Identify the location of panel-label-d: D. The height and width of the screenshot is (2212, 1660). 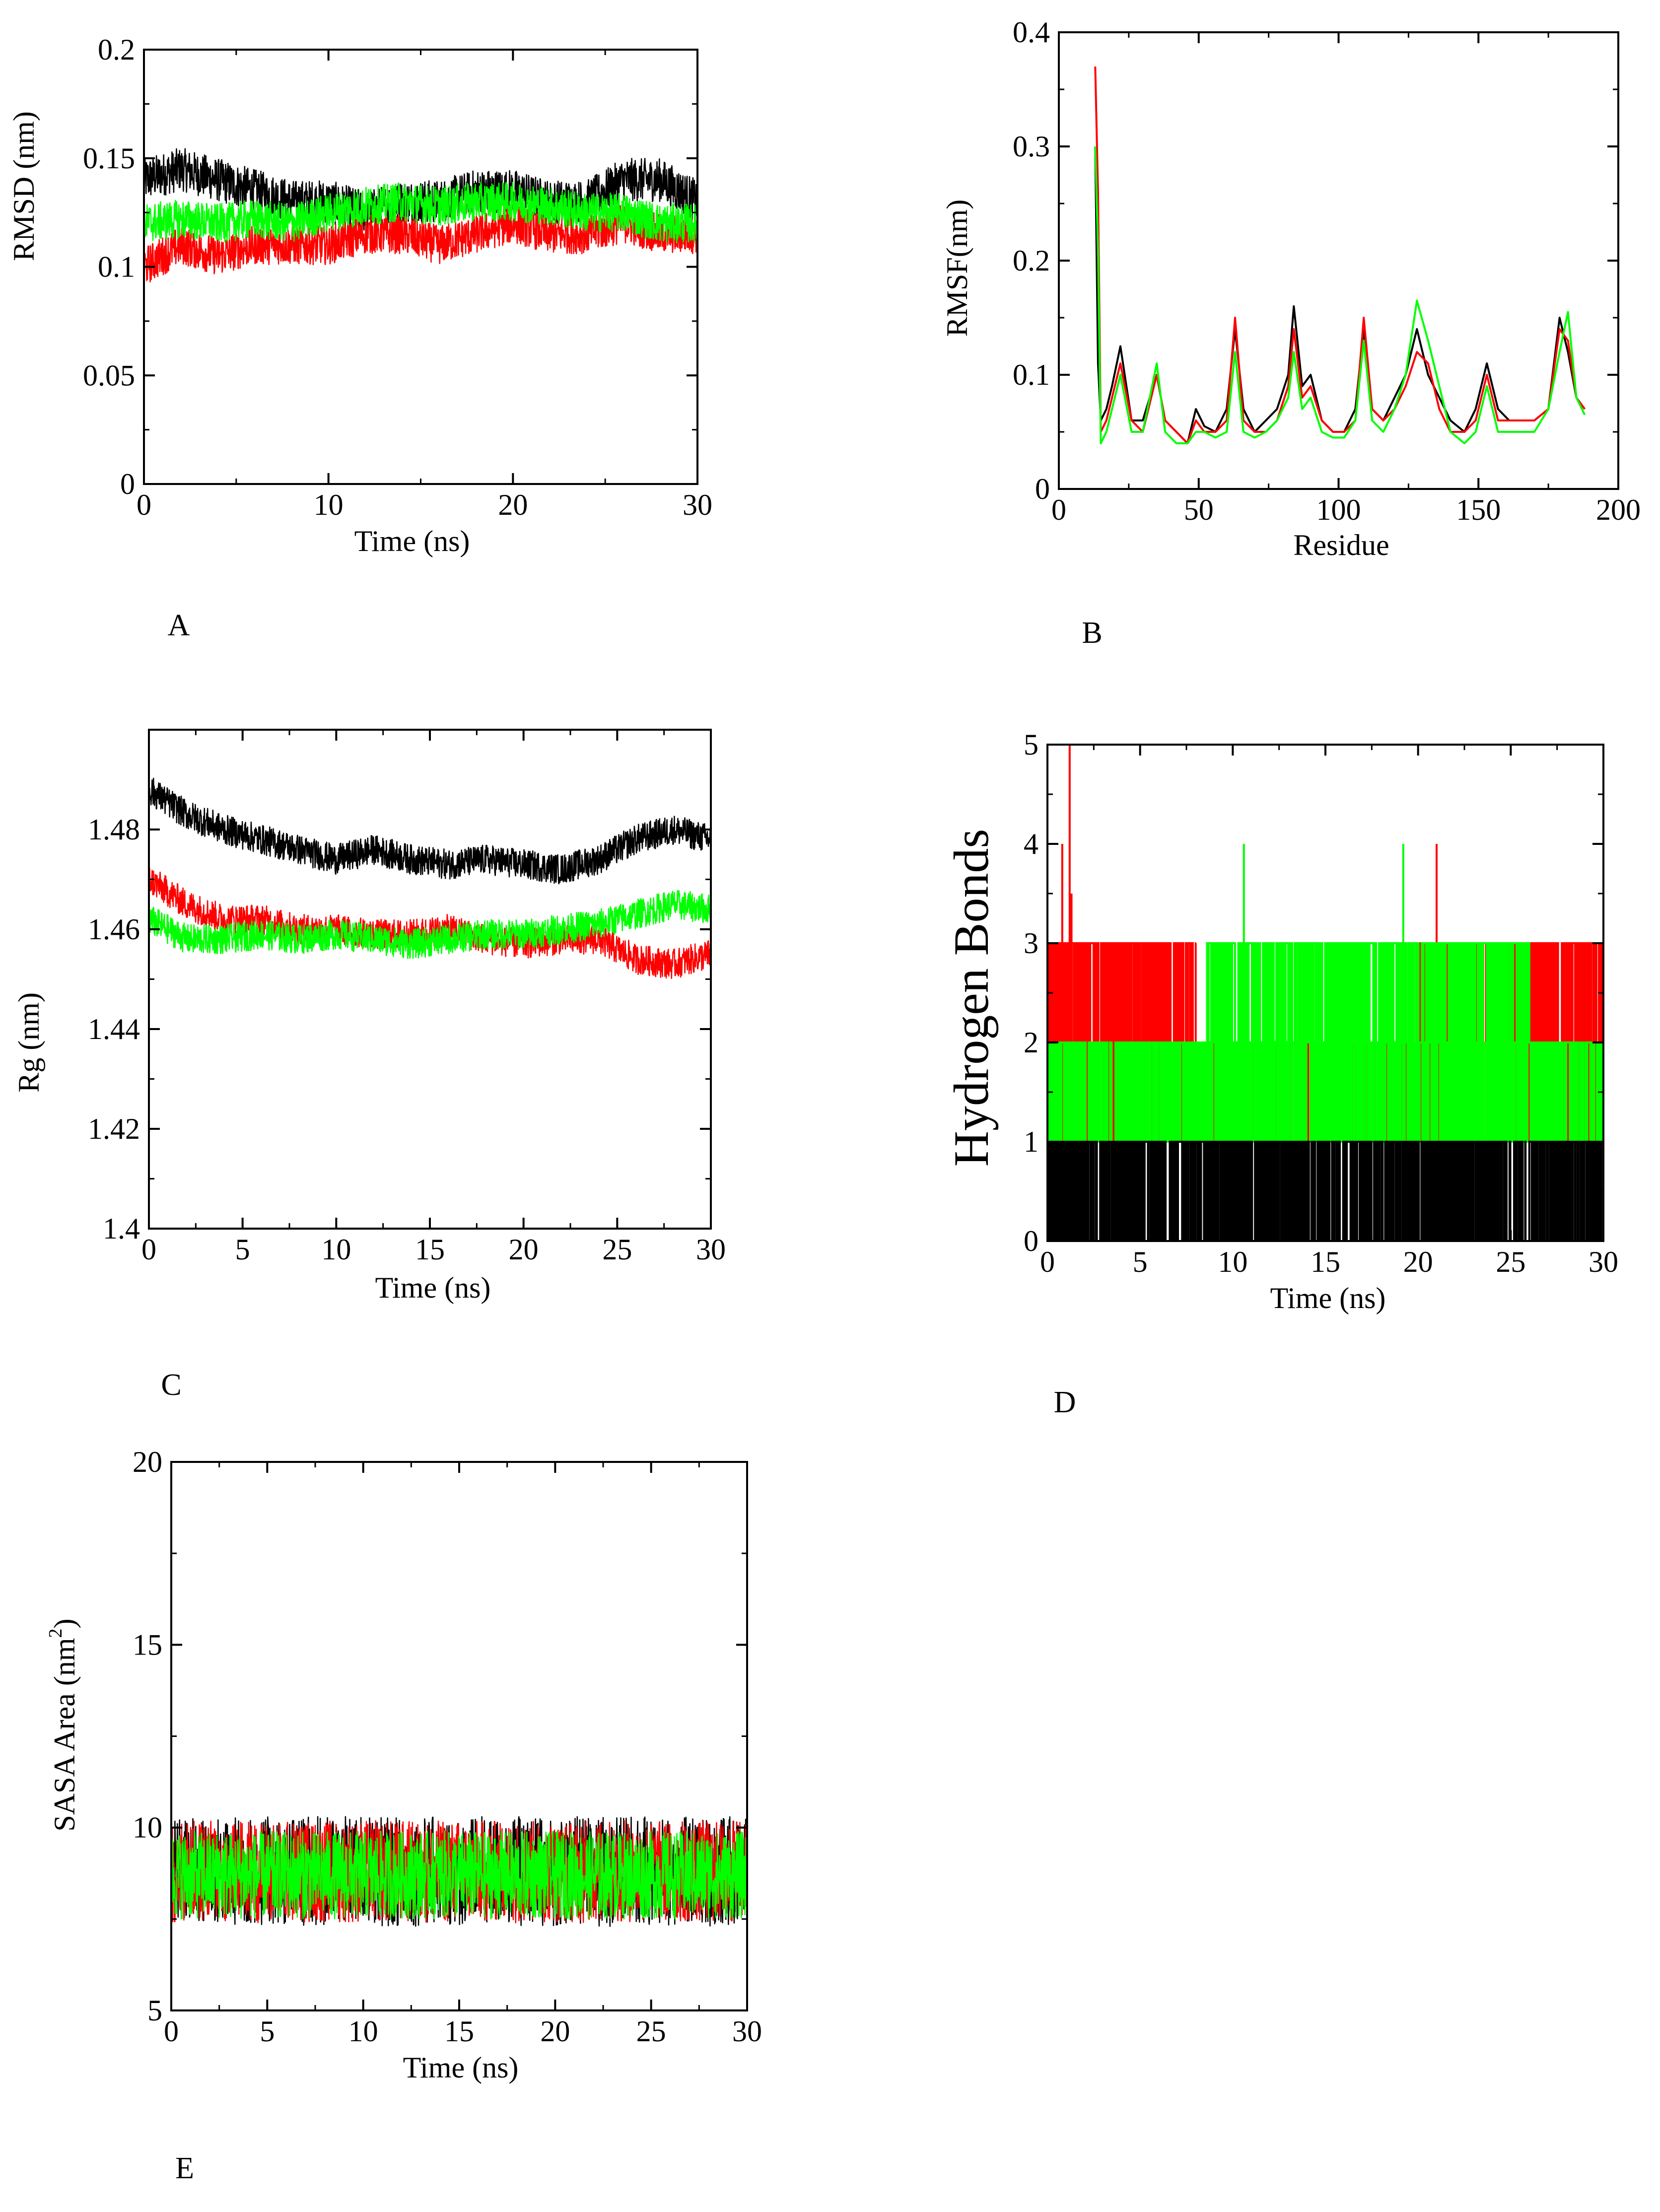
(1065, 1402).